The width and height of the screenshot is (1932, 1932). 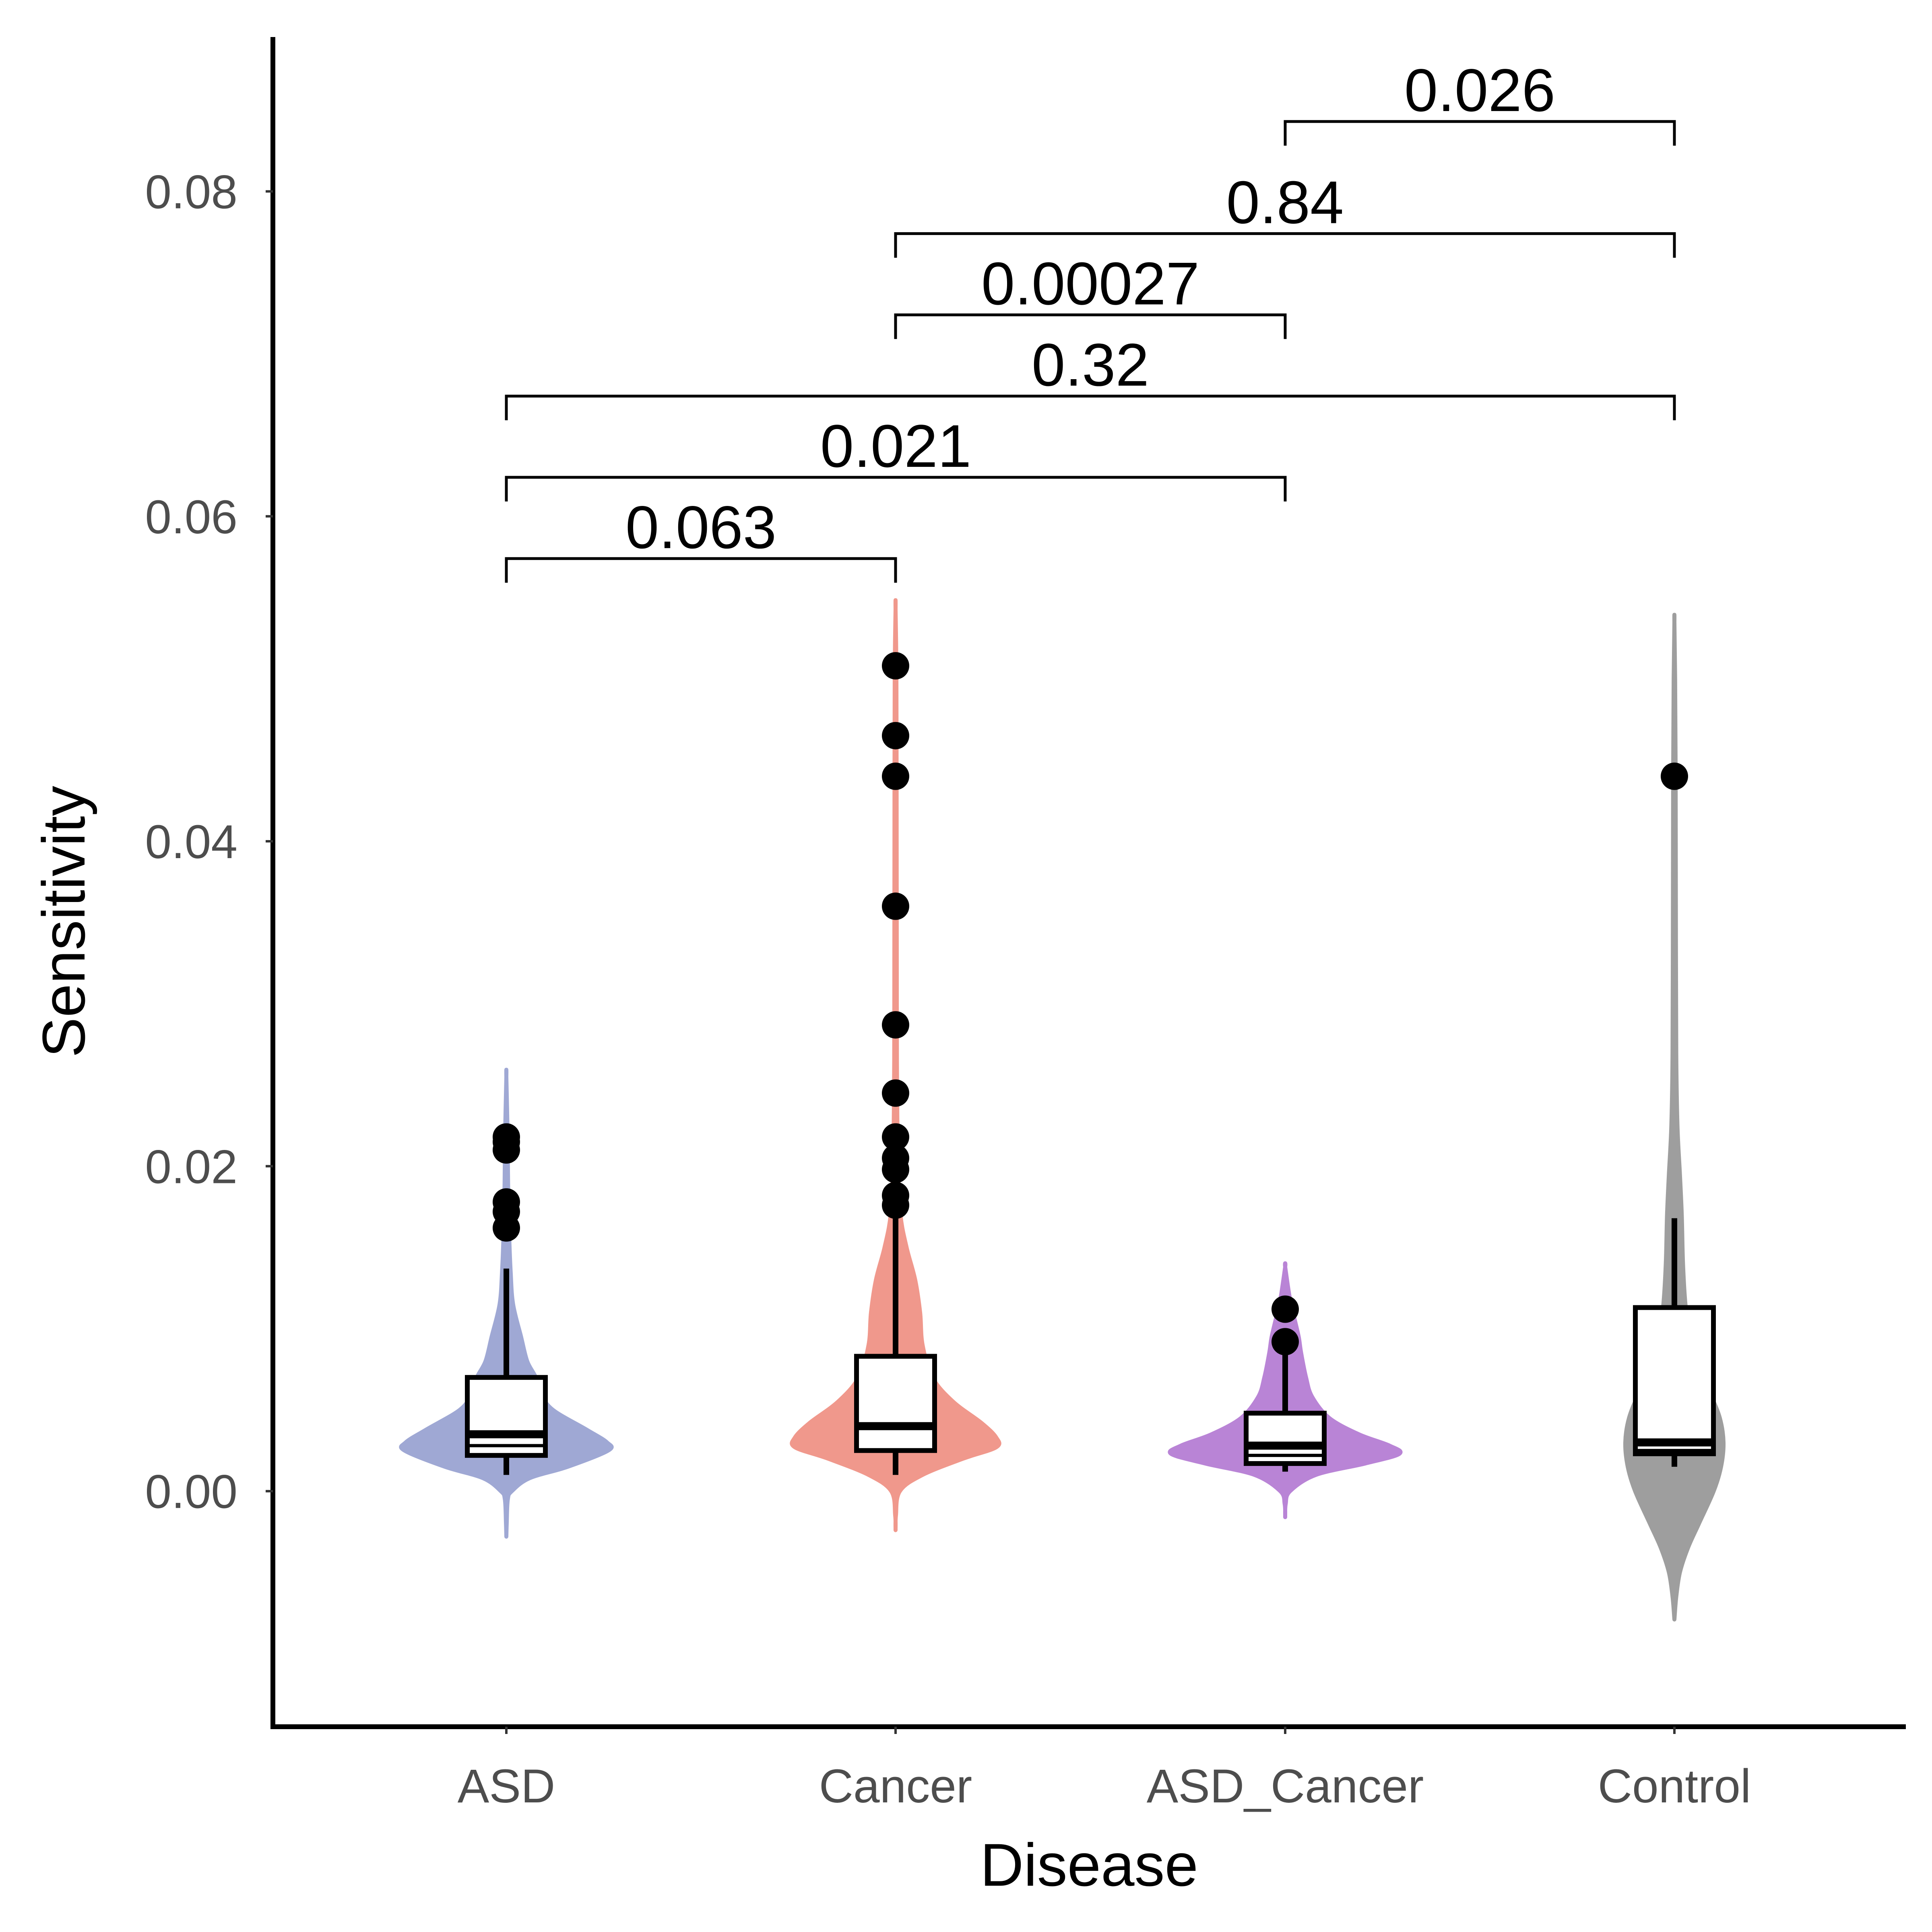 I want to click on x-tick-label-control: Control, so click(x=1674, y=1786).